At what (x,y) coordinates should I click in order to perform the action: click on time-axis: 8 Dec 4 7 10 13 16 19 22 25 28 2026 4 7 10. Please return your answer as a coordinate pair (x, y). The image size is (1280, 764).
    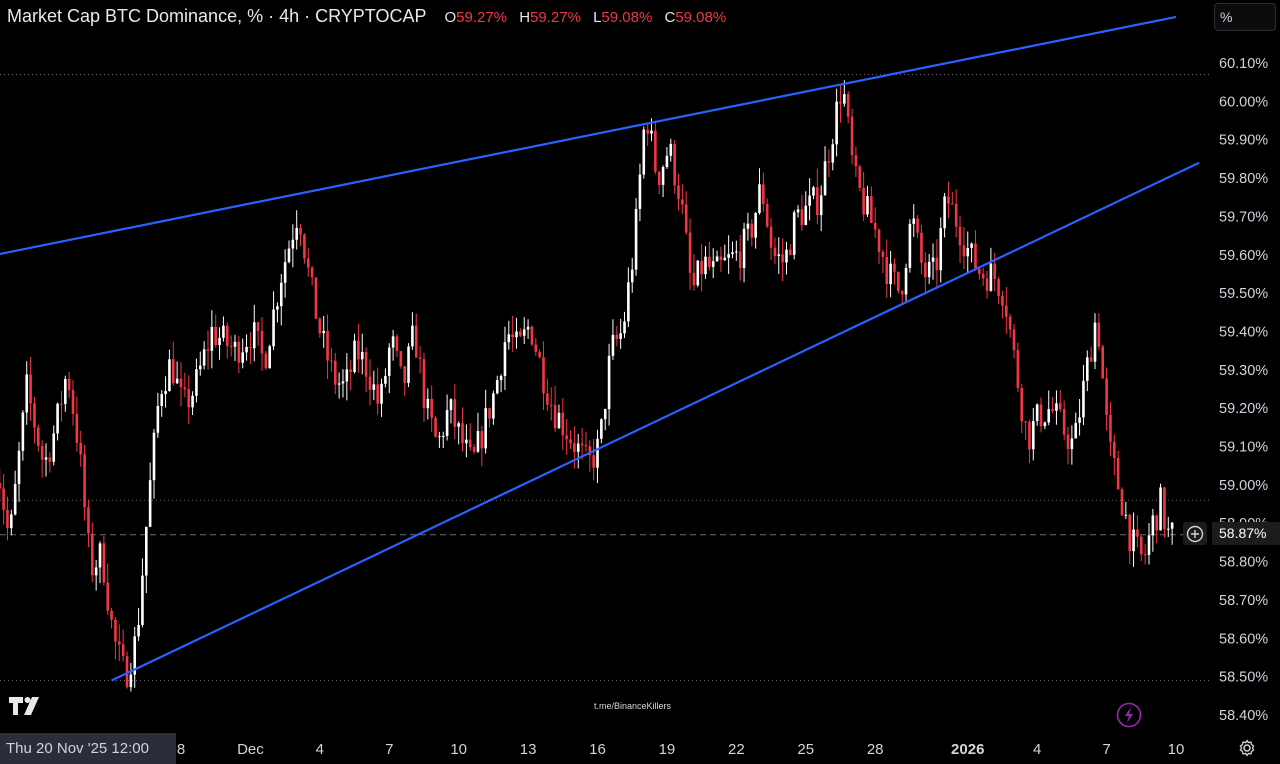
    Looking at the image, I should click on (681, 749).